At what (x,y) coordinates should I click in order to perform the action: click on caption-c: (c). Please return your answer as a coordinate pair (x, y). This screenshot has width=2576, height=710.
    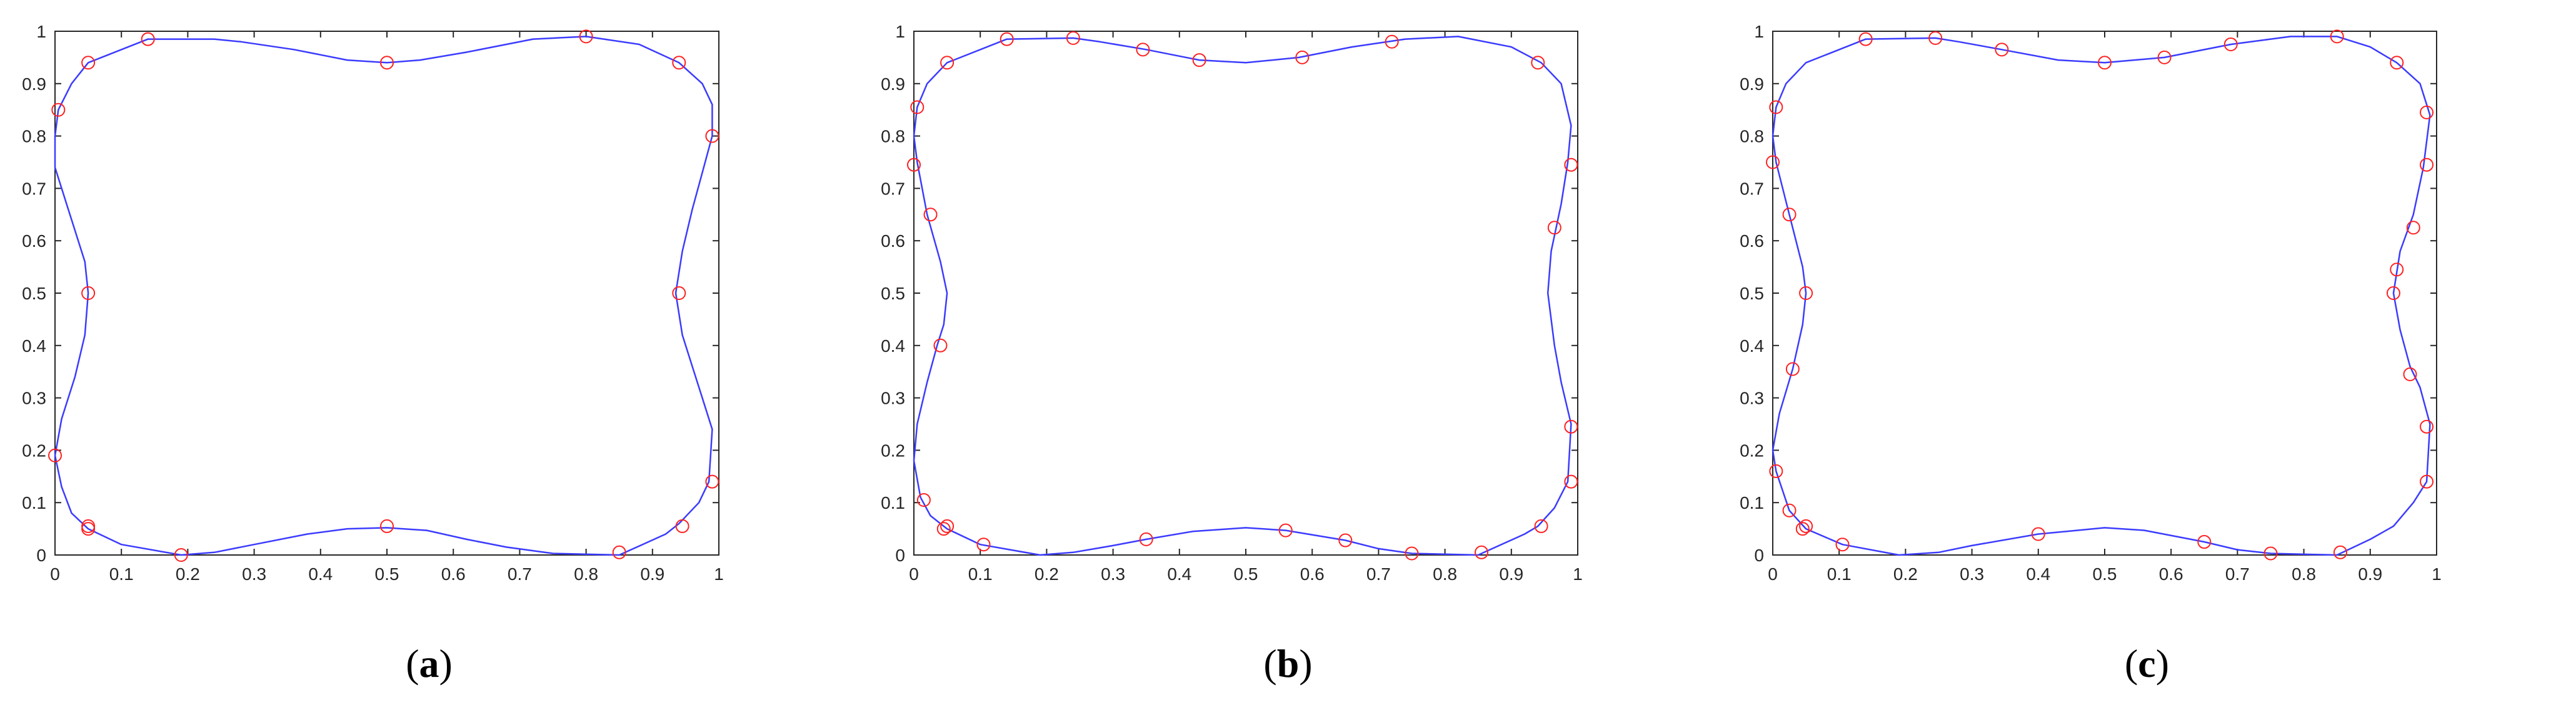
    Looking at the image, I should click on (2147, 664).